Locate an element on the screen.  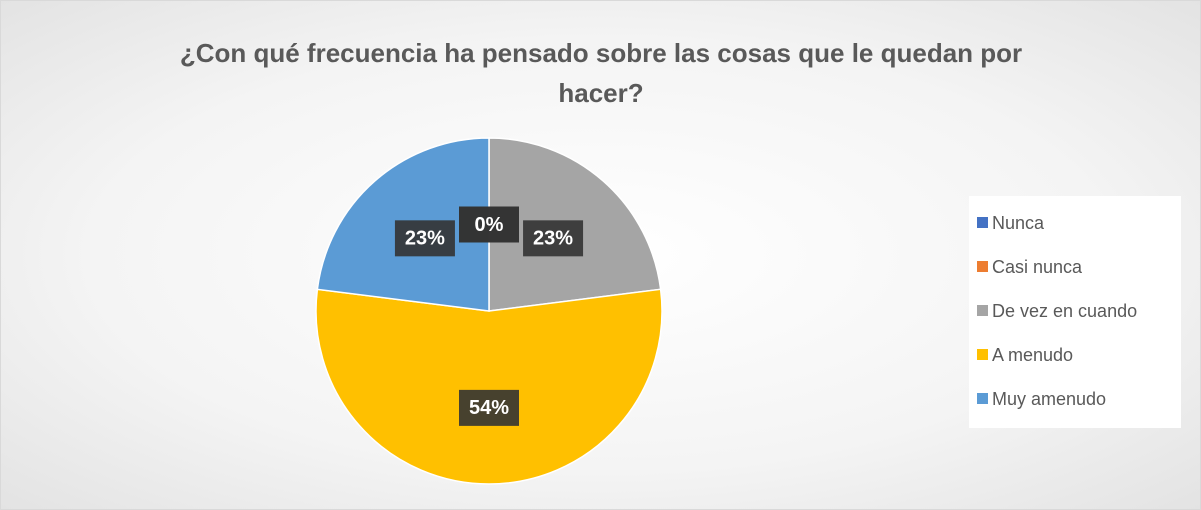
legend-label: Nunca is located at coordinates (1018, 223).